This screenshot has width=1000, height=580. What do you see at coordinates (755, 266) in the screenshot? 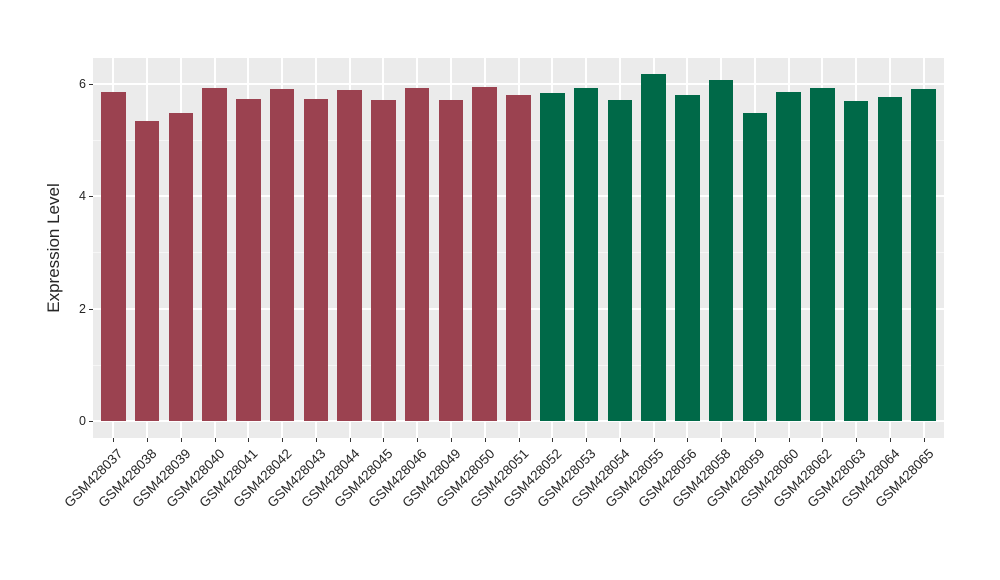
I see `bar-GSM428059` at bounding box center [755, 266].